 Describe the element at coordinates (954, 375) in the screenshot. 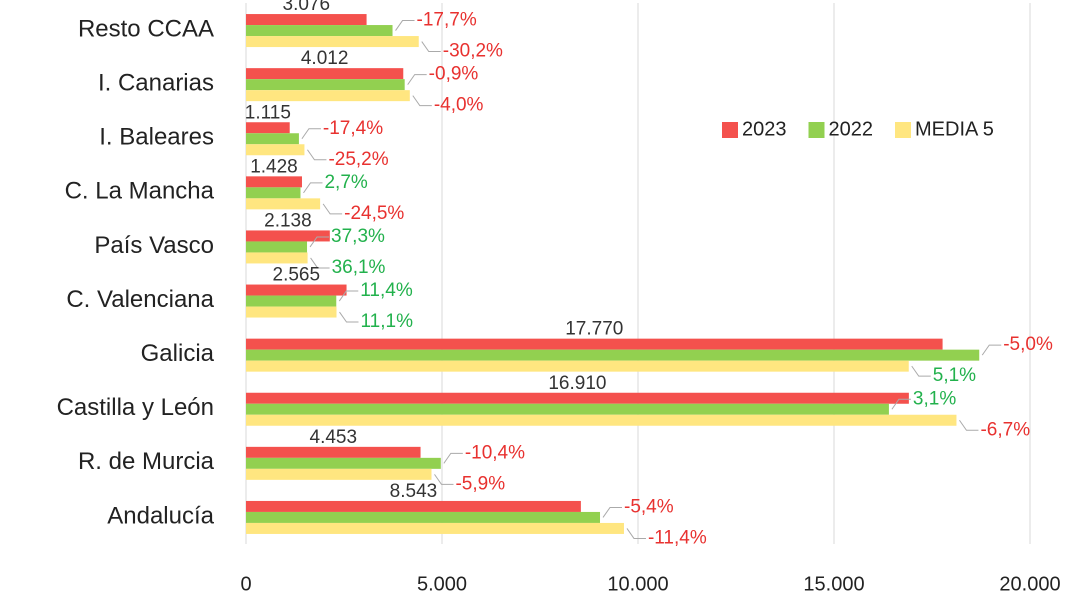

I see `change-label: 5,1%` at that location.